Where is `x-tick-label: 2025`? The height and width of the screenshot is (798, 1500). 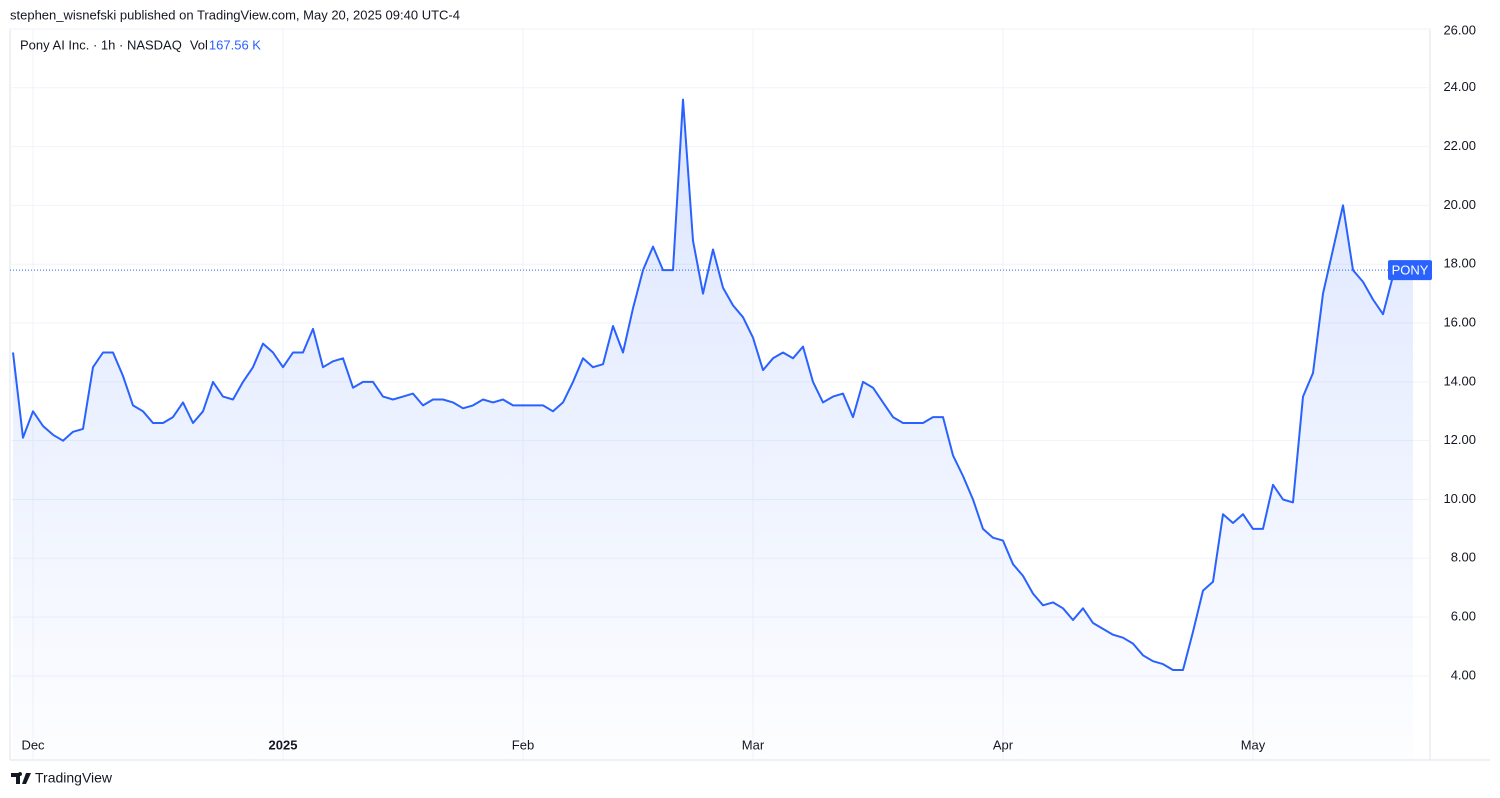
x-tick-label: 2025 is located at coordinates (283, 744).